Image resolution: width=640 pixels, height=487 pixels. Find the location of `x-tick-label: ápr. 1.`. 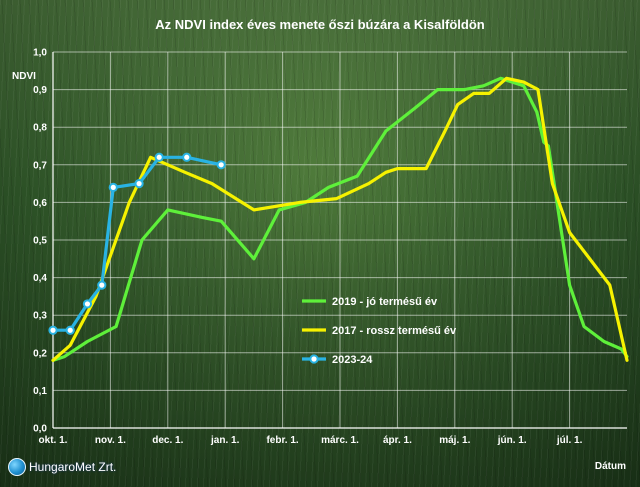

x-tick-label: ápr. 1. is located at coordinates (397, 440).